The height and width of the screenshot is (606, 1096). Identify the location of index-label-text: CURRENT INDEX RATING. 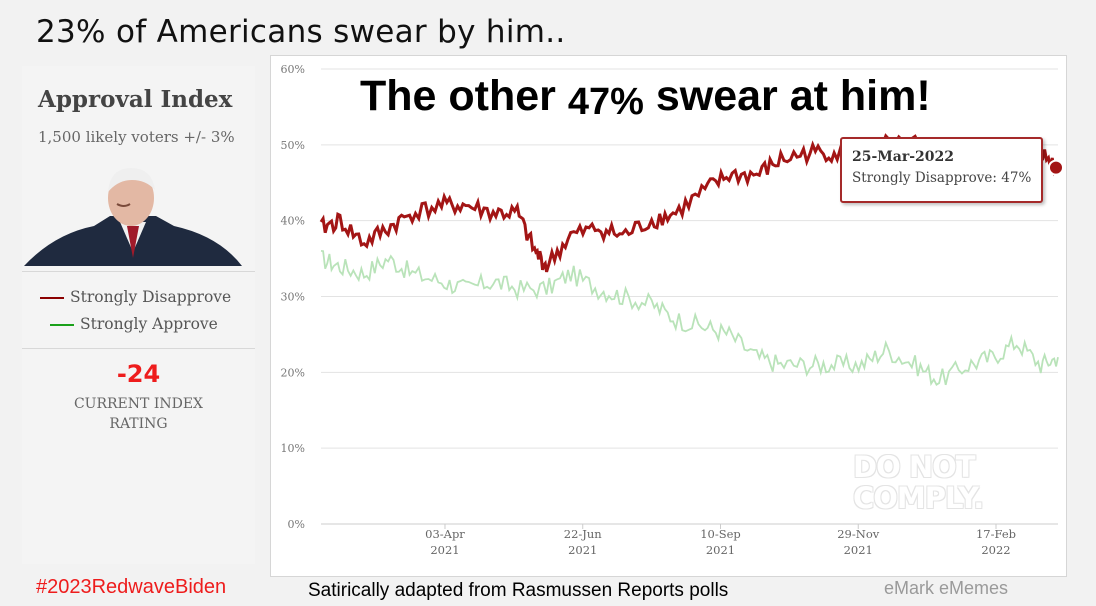
(138, 414).